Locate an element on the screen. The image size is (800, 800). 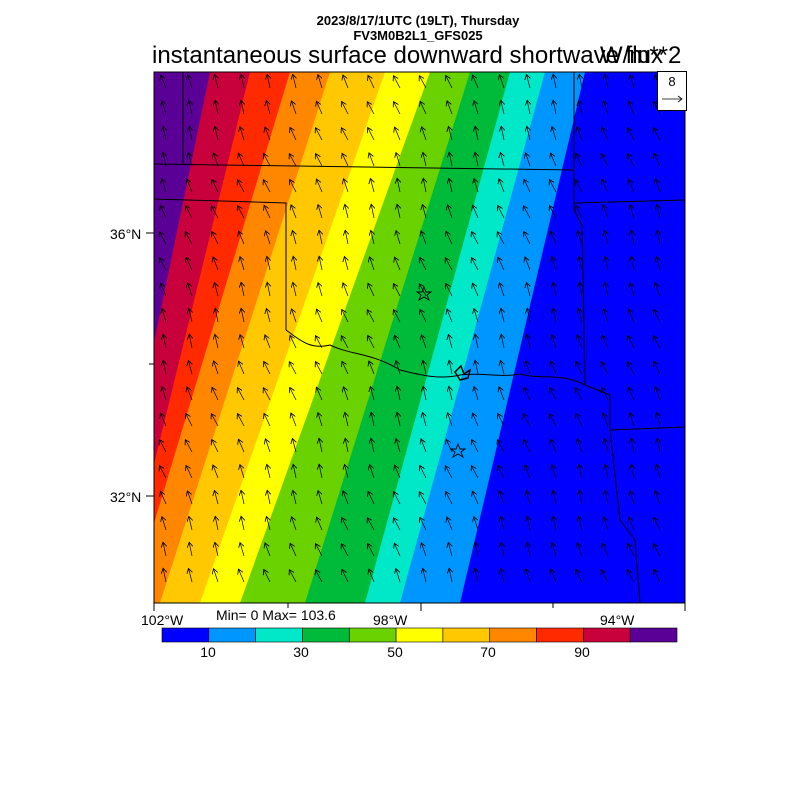
city-star-dallas is located at coordinates (458, 450).